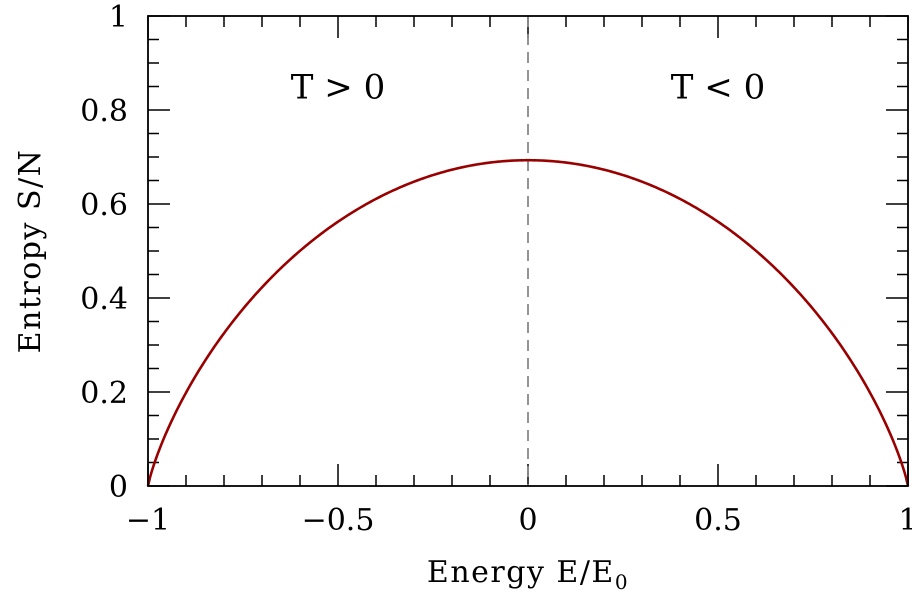  What do you see at coordinates (104, 299) in the screenshot?
I see `y-tick-label: 0.4` at bounding box center [104, 299].